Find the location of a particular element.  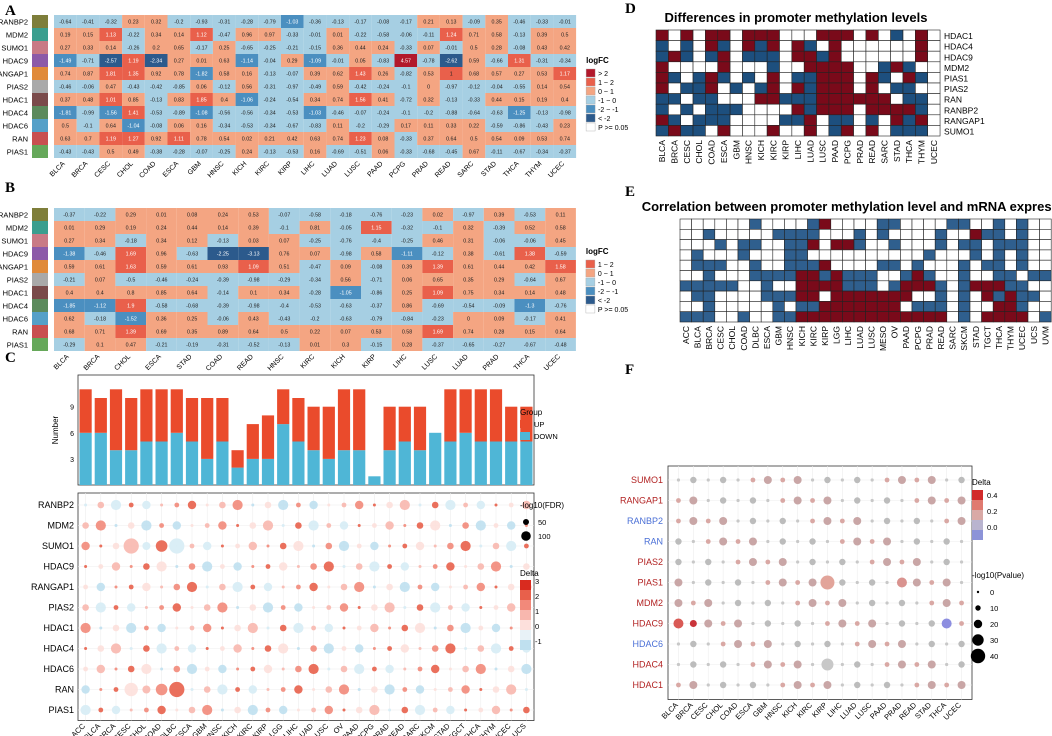

cell-value: 0.5 is located at coordinates (473, 49).